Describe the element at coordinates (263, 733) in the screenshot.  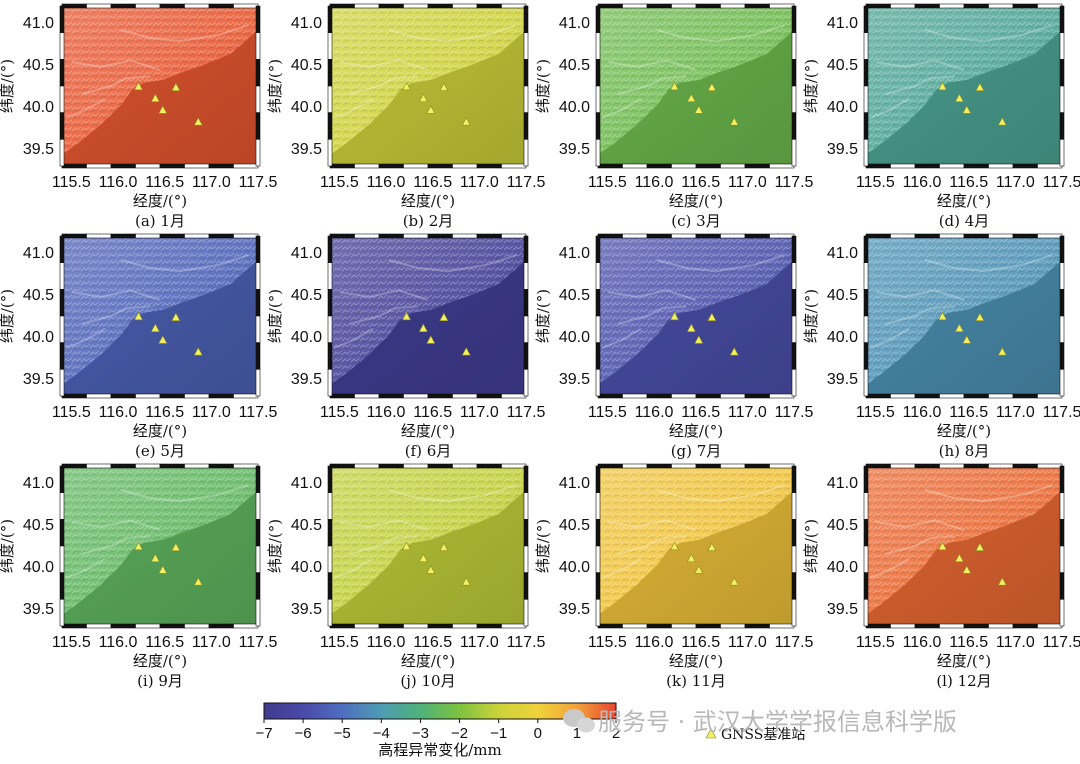
I see `colorbar-tick-label: −7` at that location.